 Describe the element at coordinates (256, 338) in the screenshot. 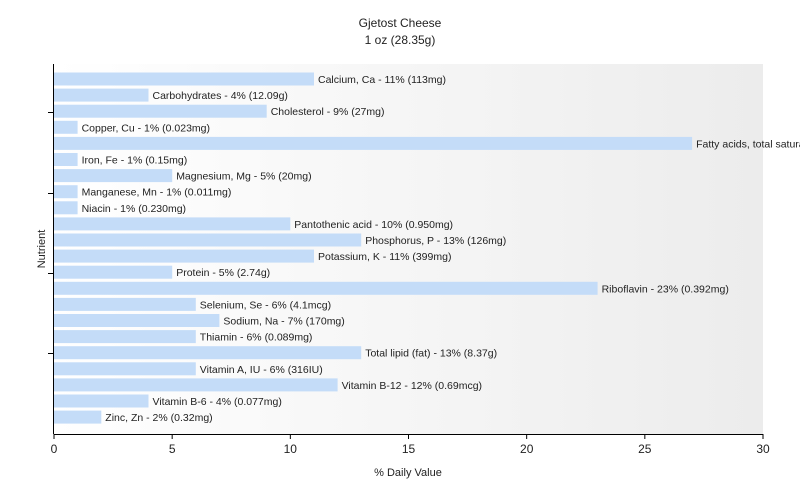

I see `bar-label: Thiamin - 6% (0.089mg)` at that location.